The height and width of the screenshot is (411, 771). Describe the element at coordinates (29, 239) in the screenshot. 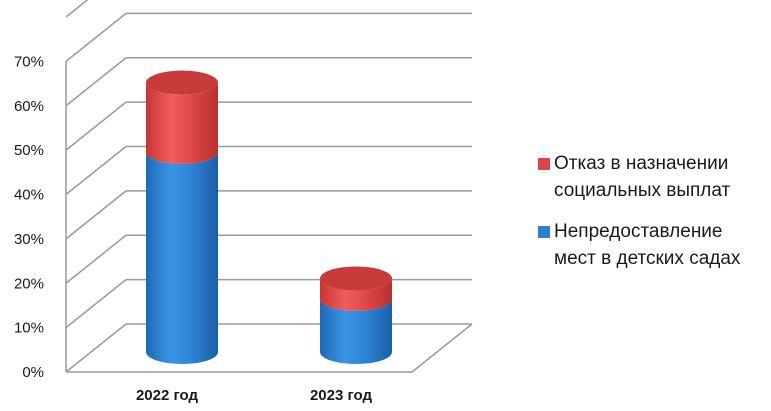

I see `y-tick-label: 30%` at that location.